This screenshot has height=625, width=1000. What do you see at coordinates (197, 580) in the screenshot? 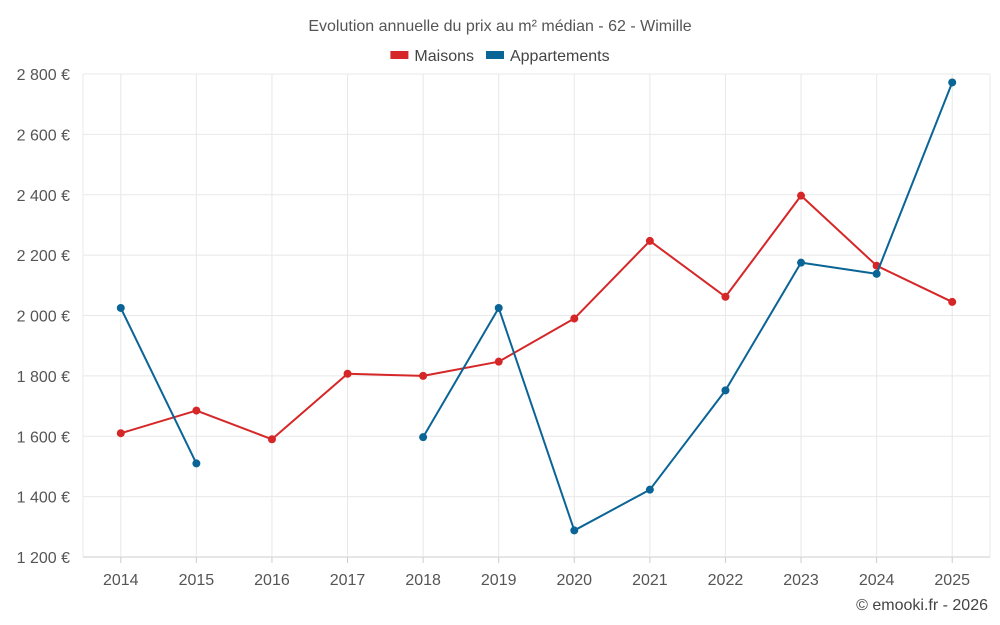
I see `x-tick-label: 2015` at bounding box center [197, 580].